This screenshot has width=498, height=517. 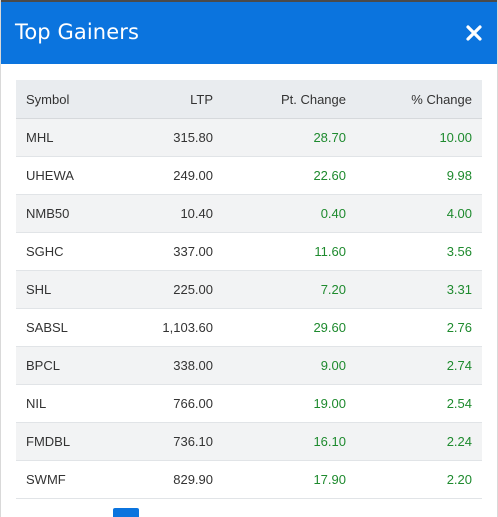 I want to click on table-row: NMB50 10.40 0.40 4.00, so click(x=249, y=213).